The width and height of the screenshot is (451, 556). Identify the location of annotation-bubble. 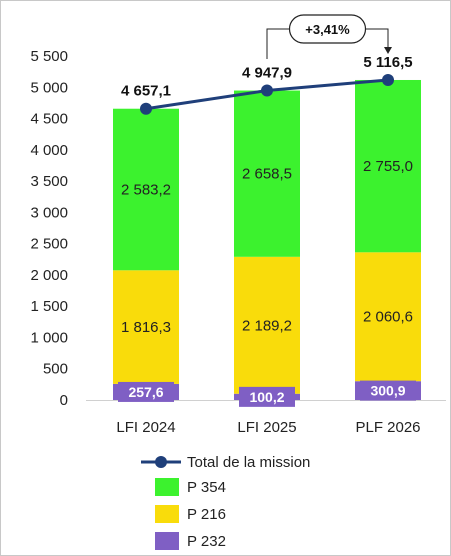
(327, 29).